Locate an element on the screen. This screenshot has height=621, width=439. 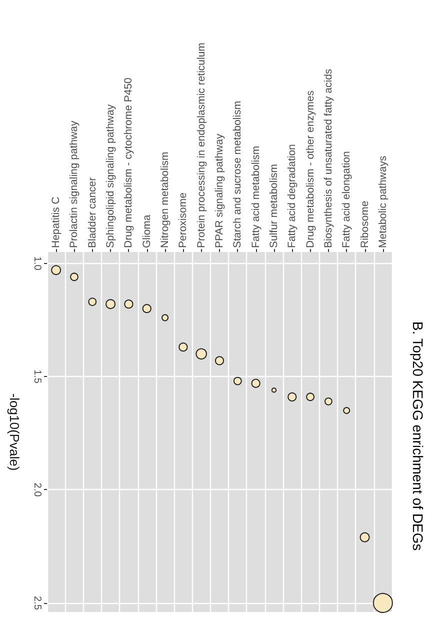
x-tick-label: Protein processing in endoplasmic reticulum is located at coordinates (201, 145).